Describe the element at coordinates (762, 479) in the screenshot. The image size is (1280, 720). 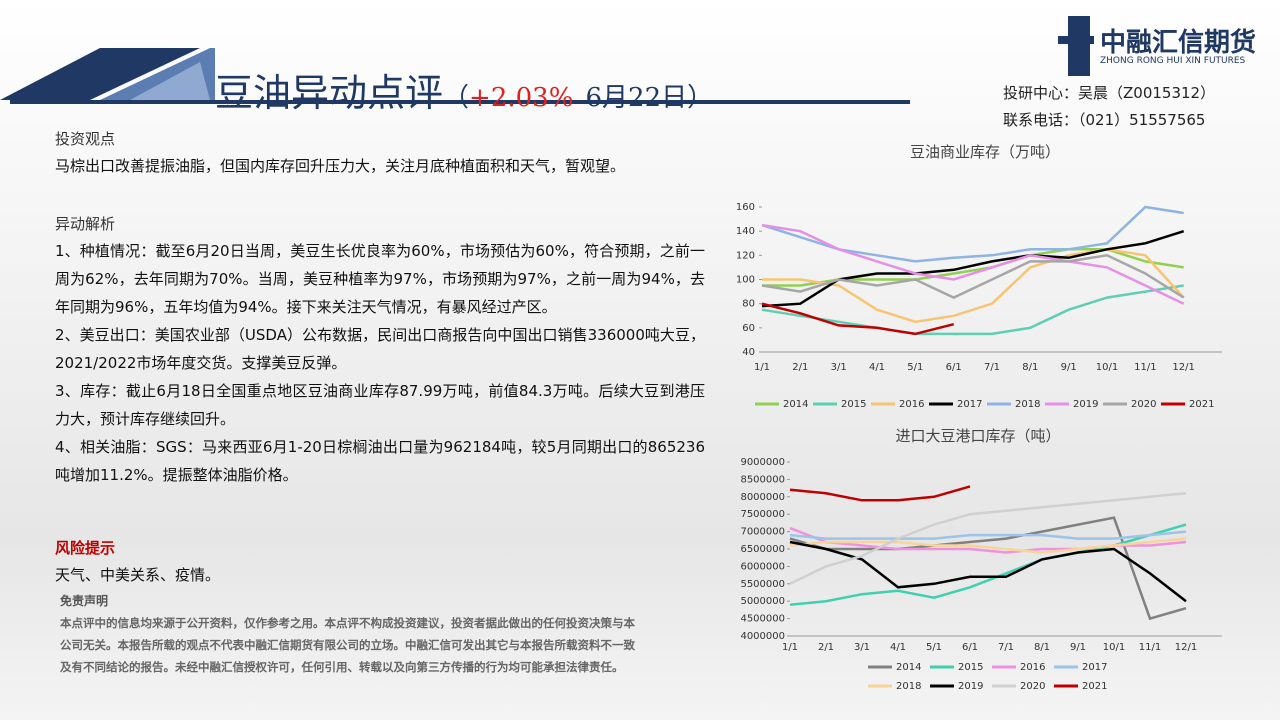
I see `y-tick-label: 8500000` at that location.